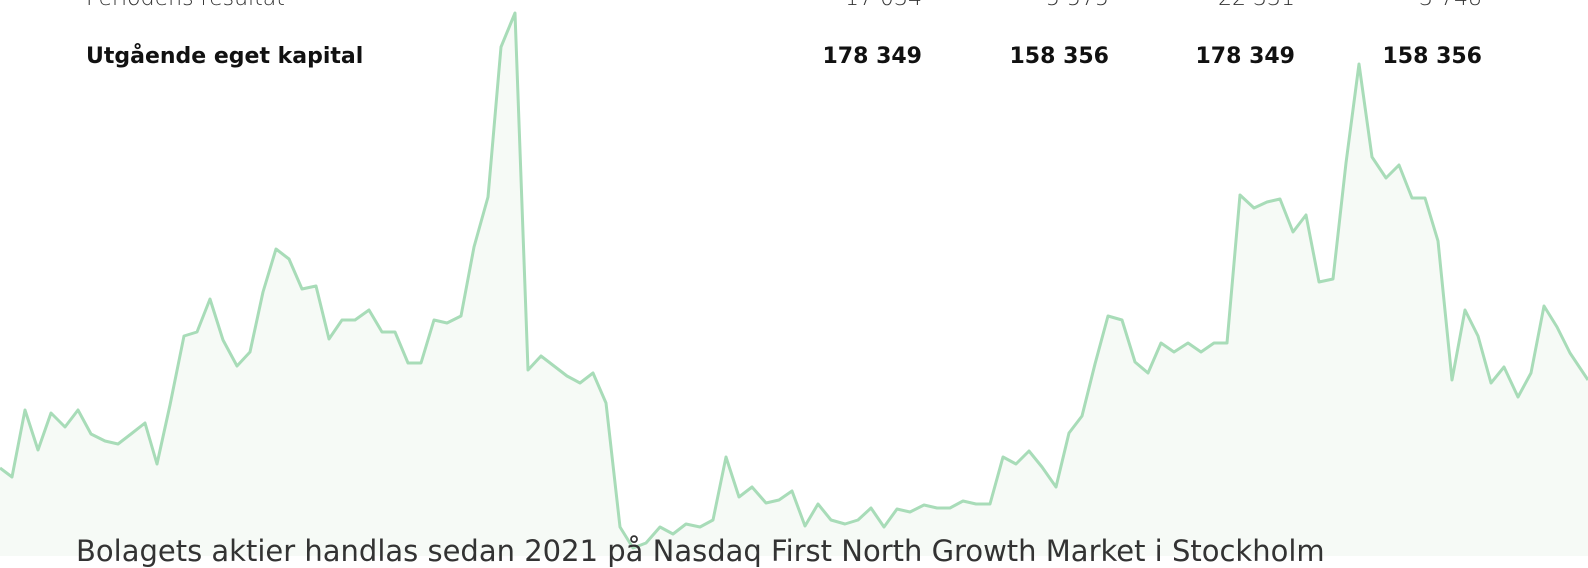  Describe the element at coordinates (185, 5) in the screenshot. I see `row-label: Periodens resultat` at that location.